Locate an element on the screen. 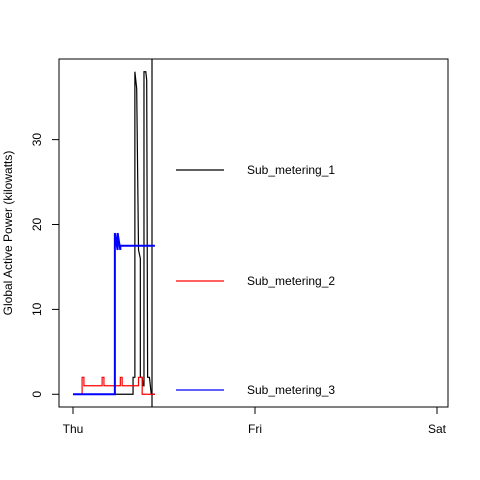 The image size is (480, 480). legend-label-1: Sub_metering_1 is located at coordinates (291, 170).